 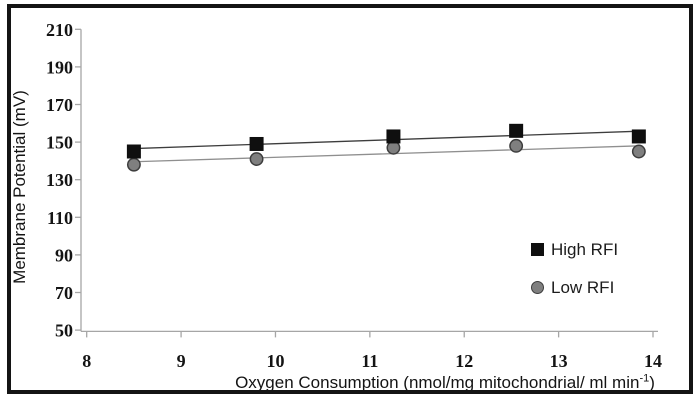 I want to click on y-tick-label: 110, so click(x=60, y=218).